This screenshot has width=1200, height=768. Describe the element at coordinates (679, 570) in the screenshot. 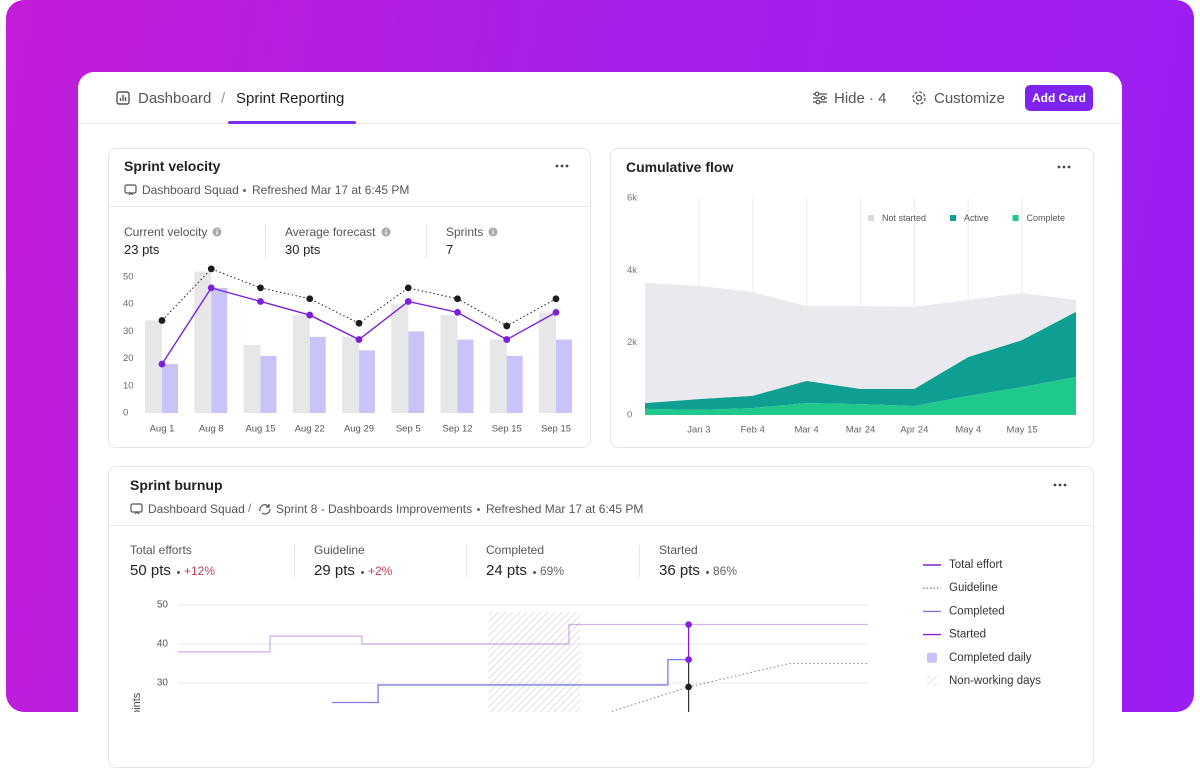

I see `stat-value: 36 pts` at that location.